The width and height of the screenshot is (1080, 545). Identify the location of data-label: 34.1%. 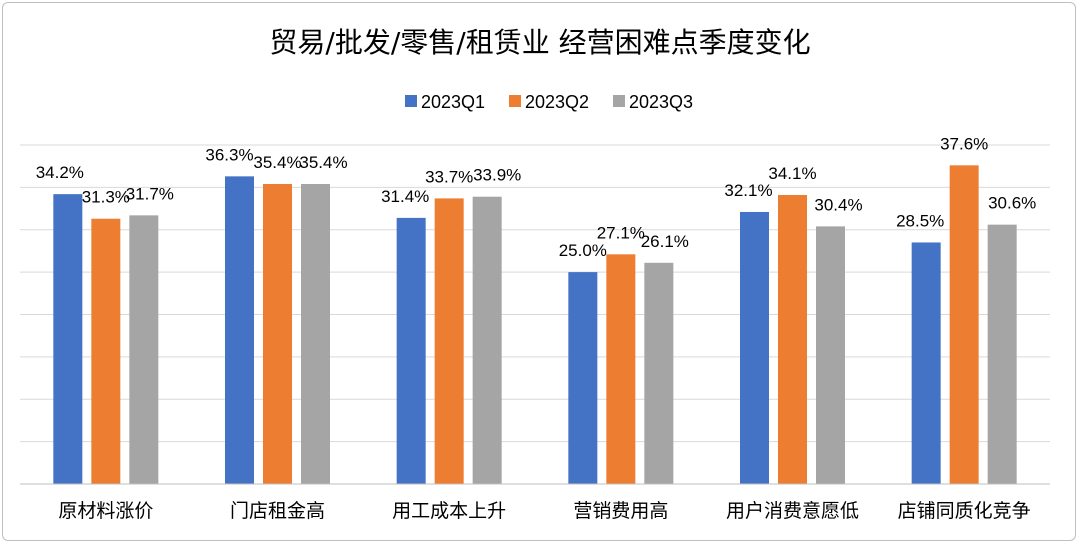
(792, 173).